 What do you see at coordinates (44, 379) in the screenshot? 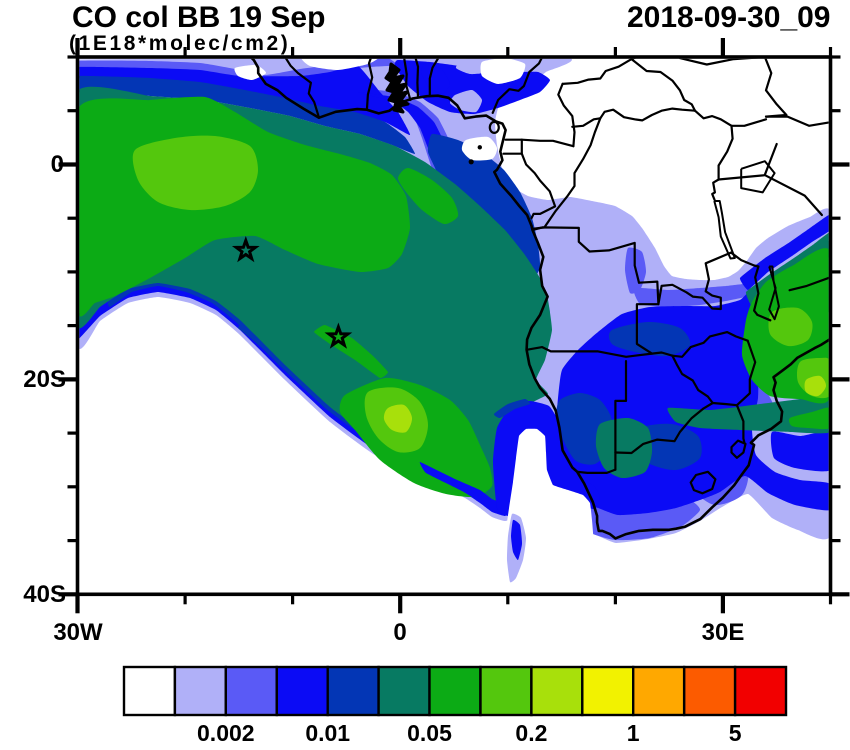
I see `svg-text: 20S` at bounding box center [44, 379].